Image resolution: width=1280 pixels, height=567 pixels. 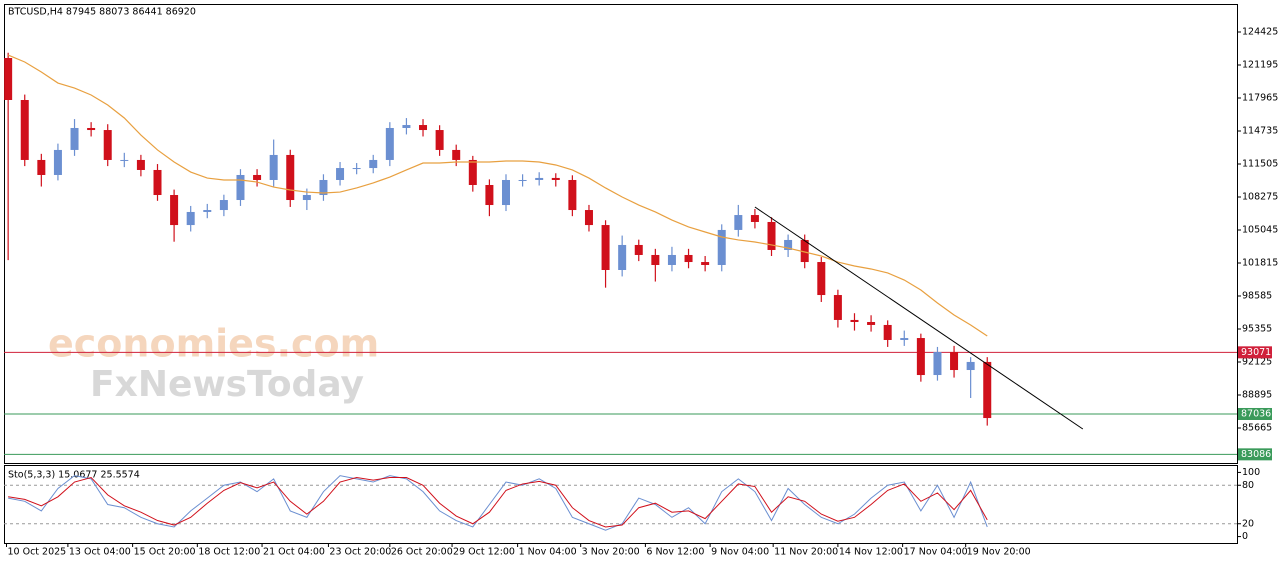 What do you see at coordinates (165, 552) in the screenshot?
I see `x-tick-label: 15 Oct 20:00` at bounding box center [165, 552].